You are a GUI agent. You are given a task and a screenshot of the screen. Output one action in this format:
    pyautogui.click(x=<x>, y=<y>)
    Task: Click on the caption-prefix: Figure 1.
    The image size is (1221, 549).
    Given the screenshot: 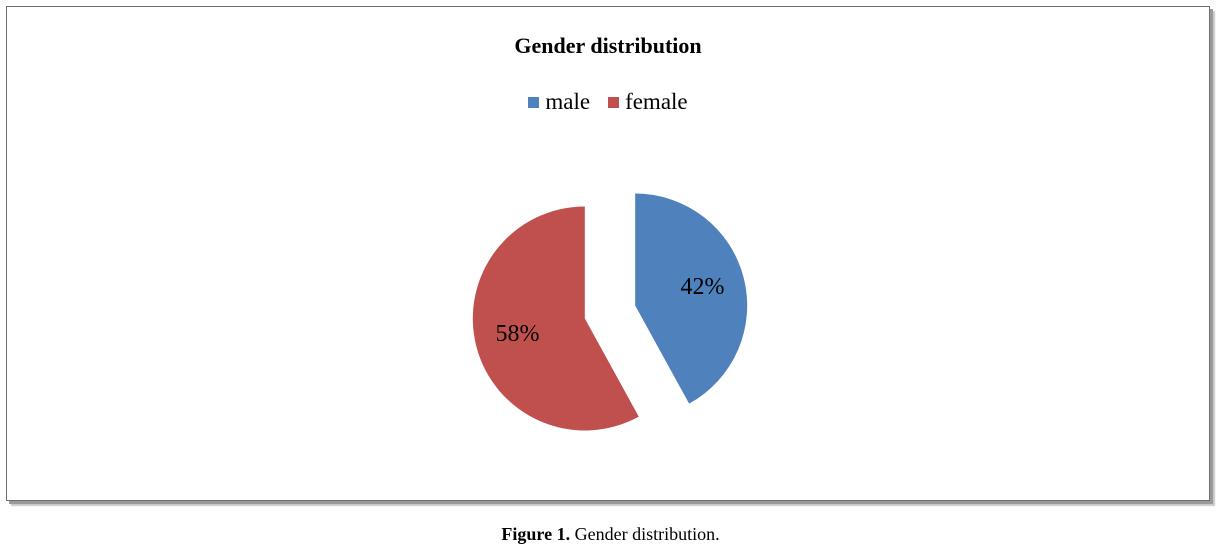 What is the action you would take?
    pyautogui.click(x=536, y=534)
    